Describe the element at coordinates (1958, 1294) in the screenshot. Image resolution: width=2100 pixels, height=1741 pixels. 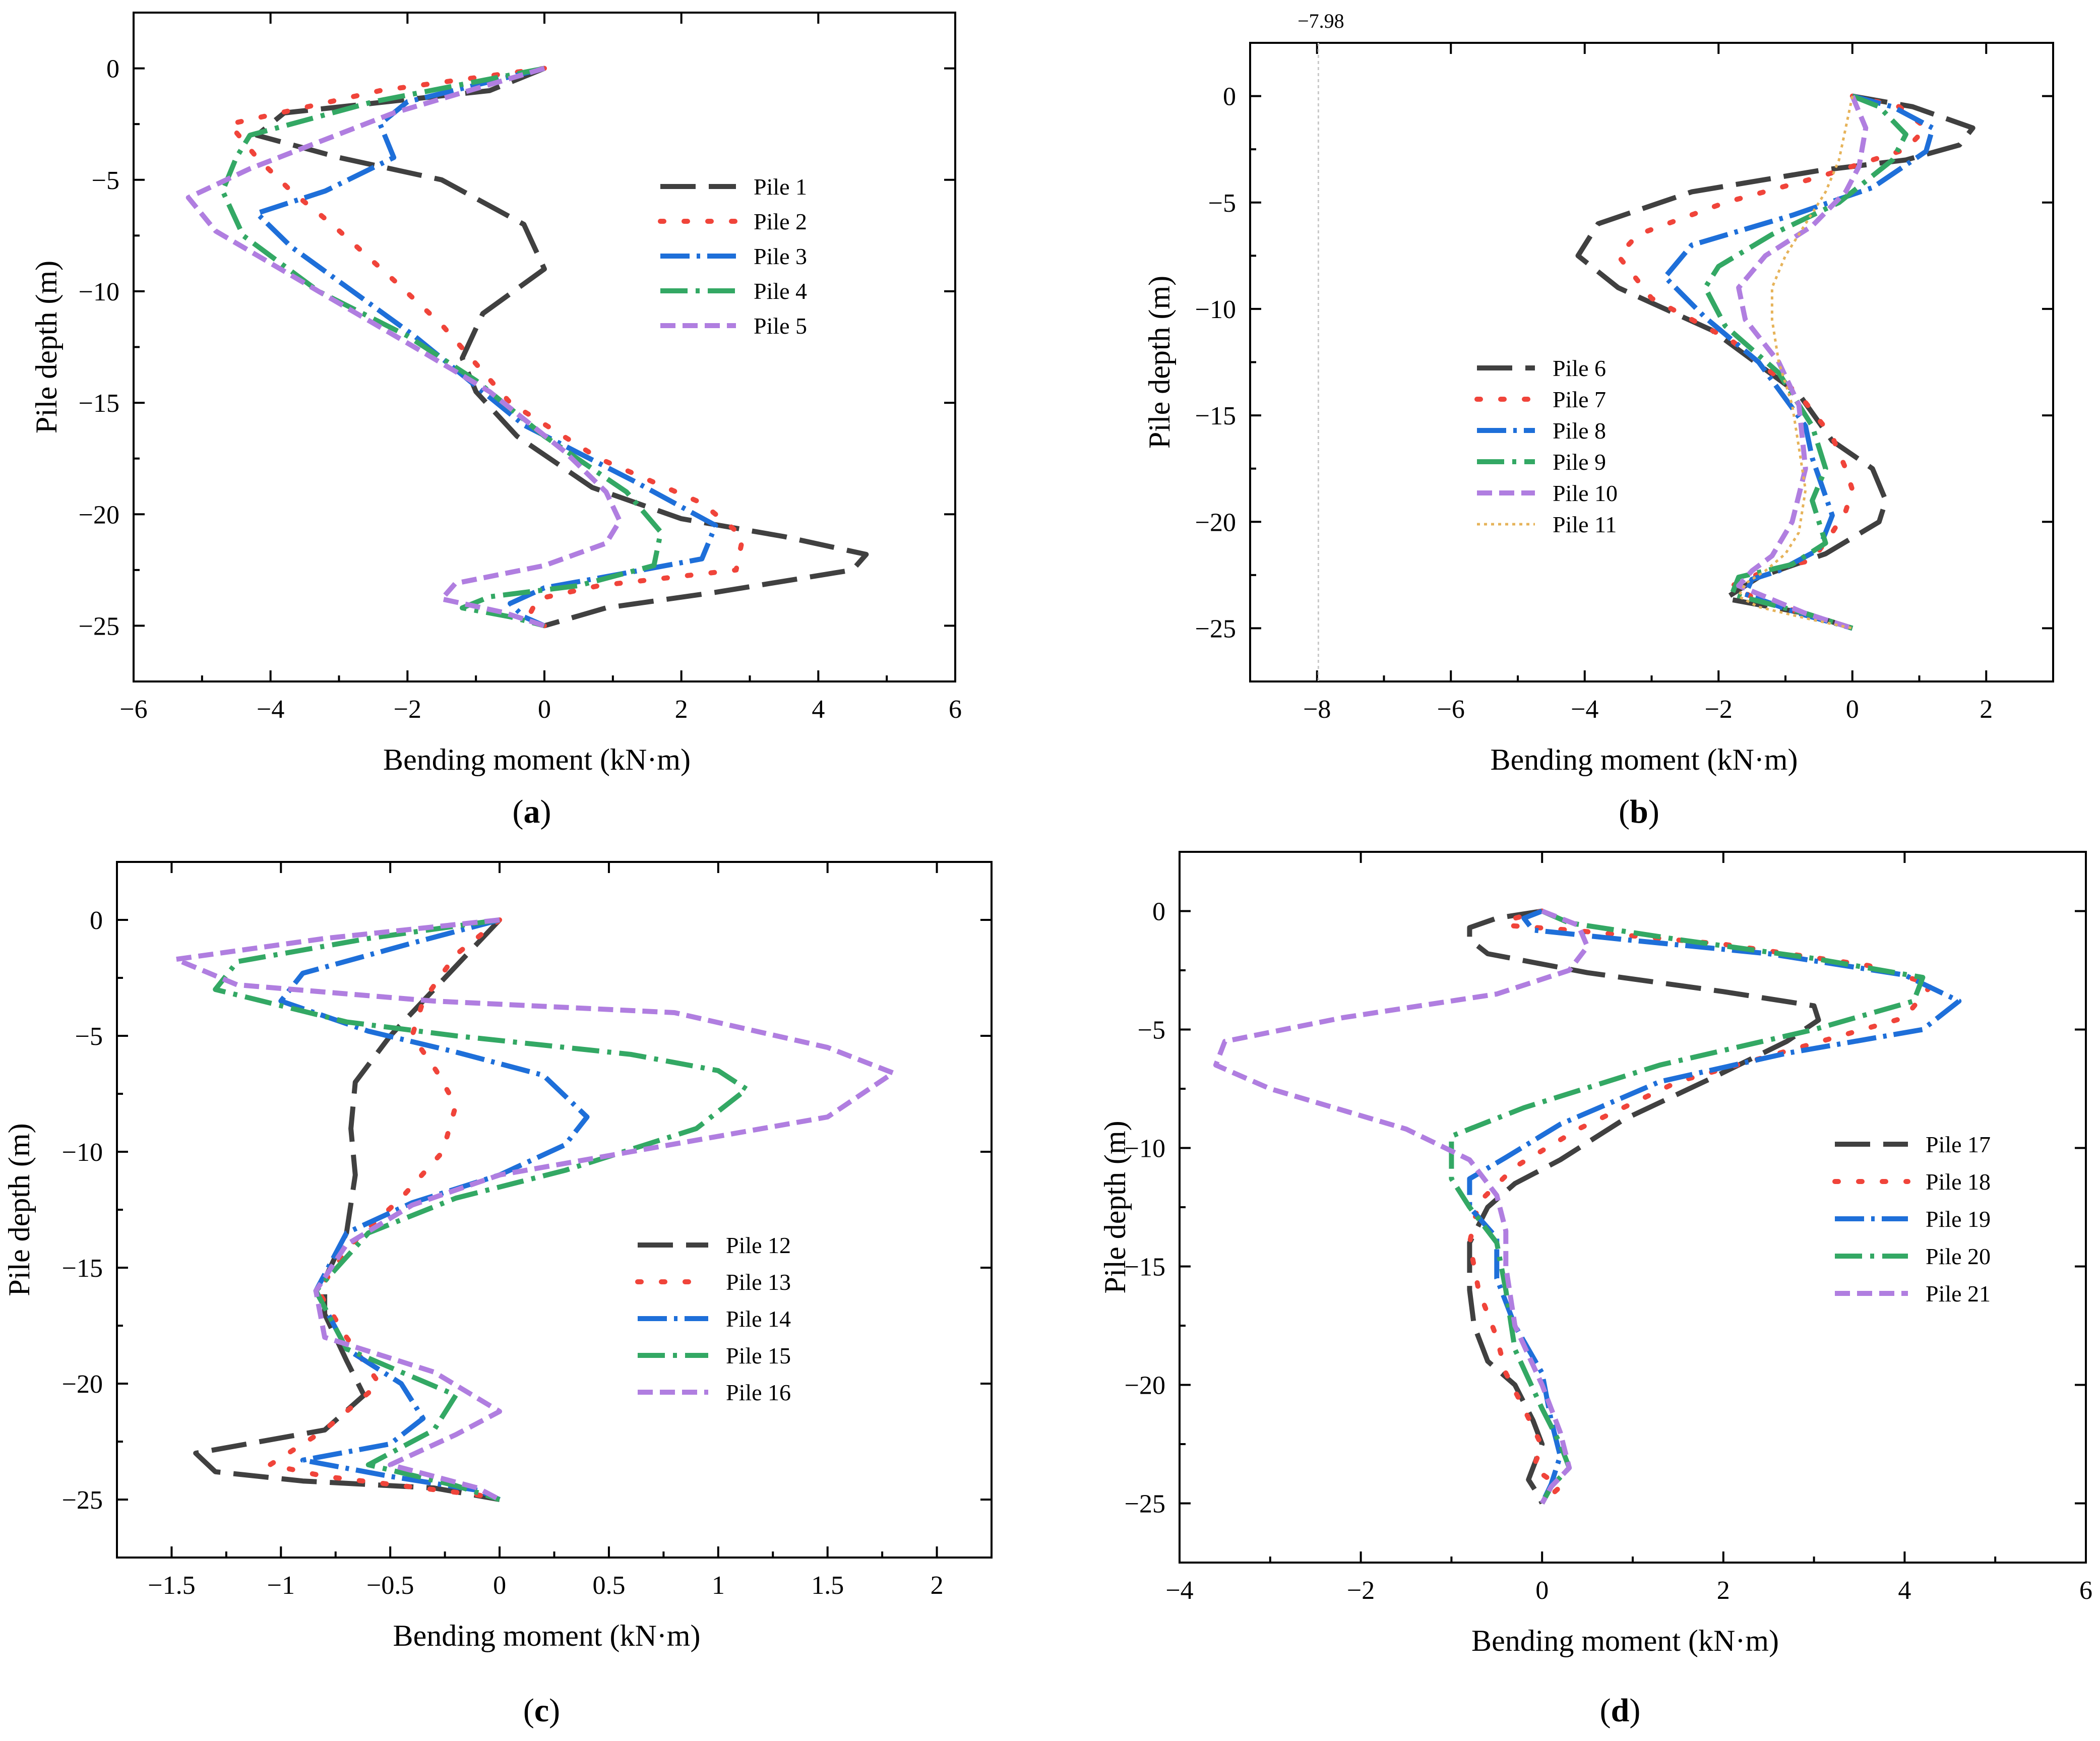
I see `legend-label: Pile 21` at that location.